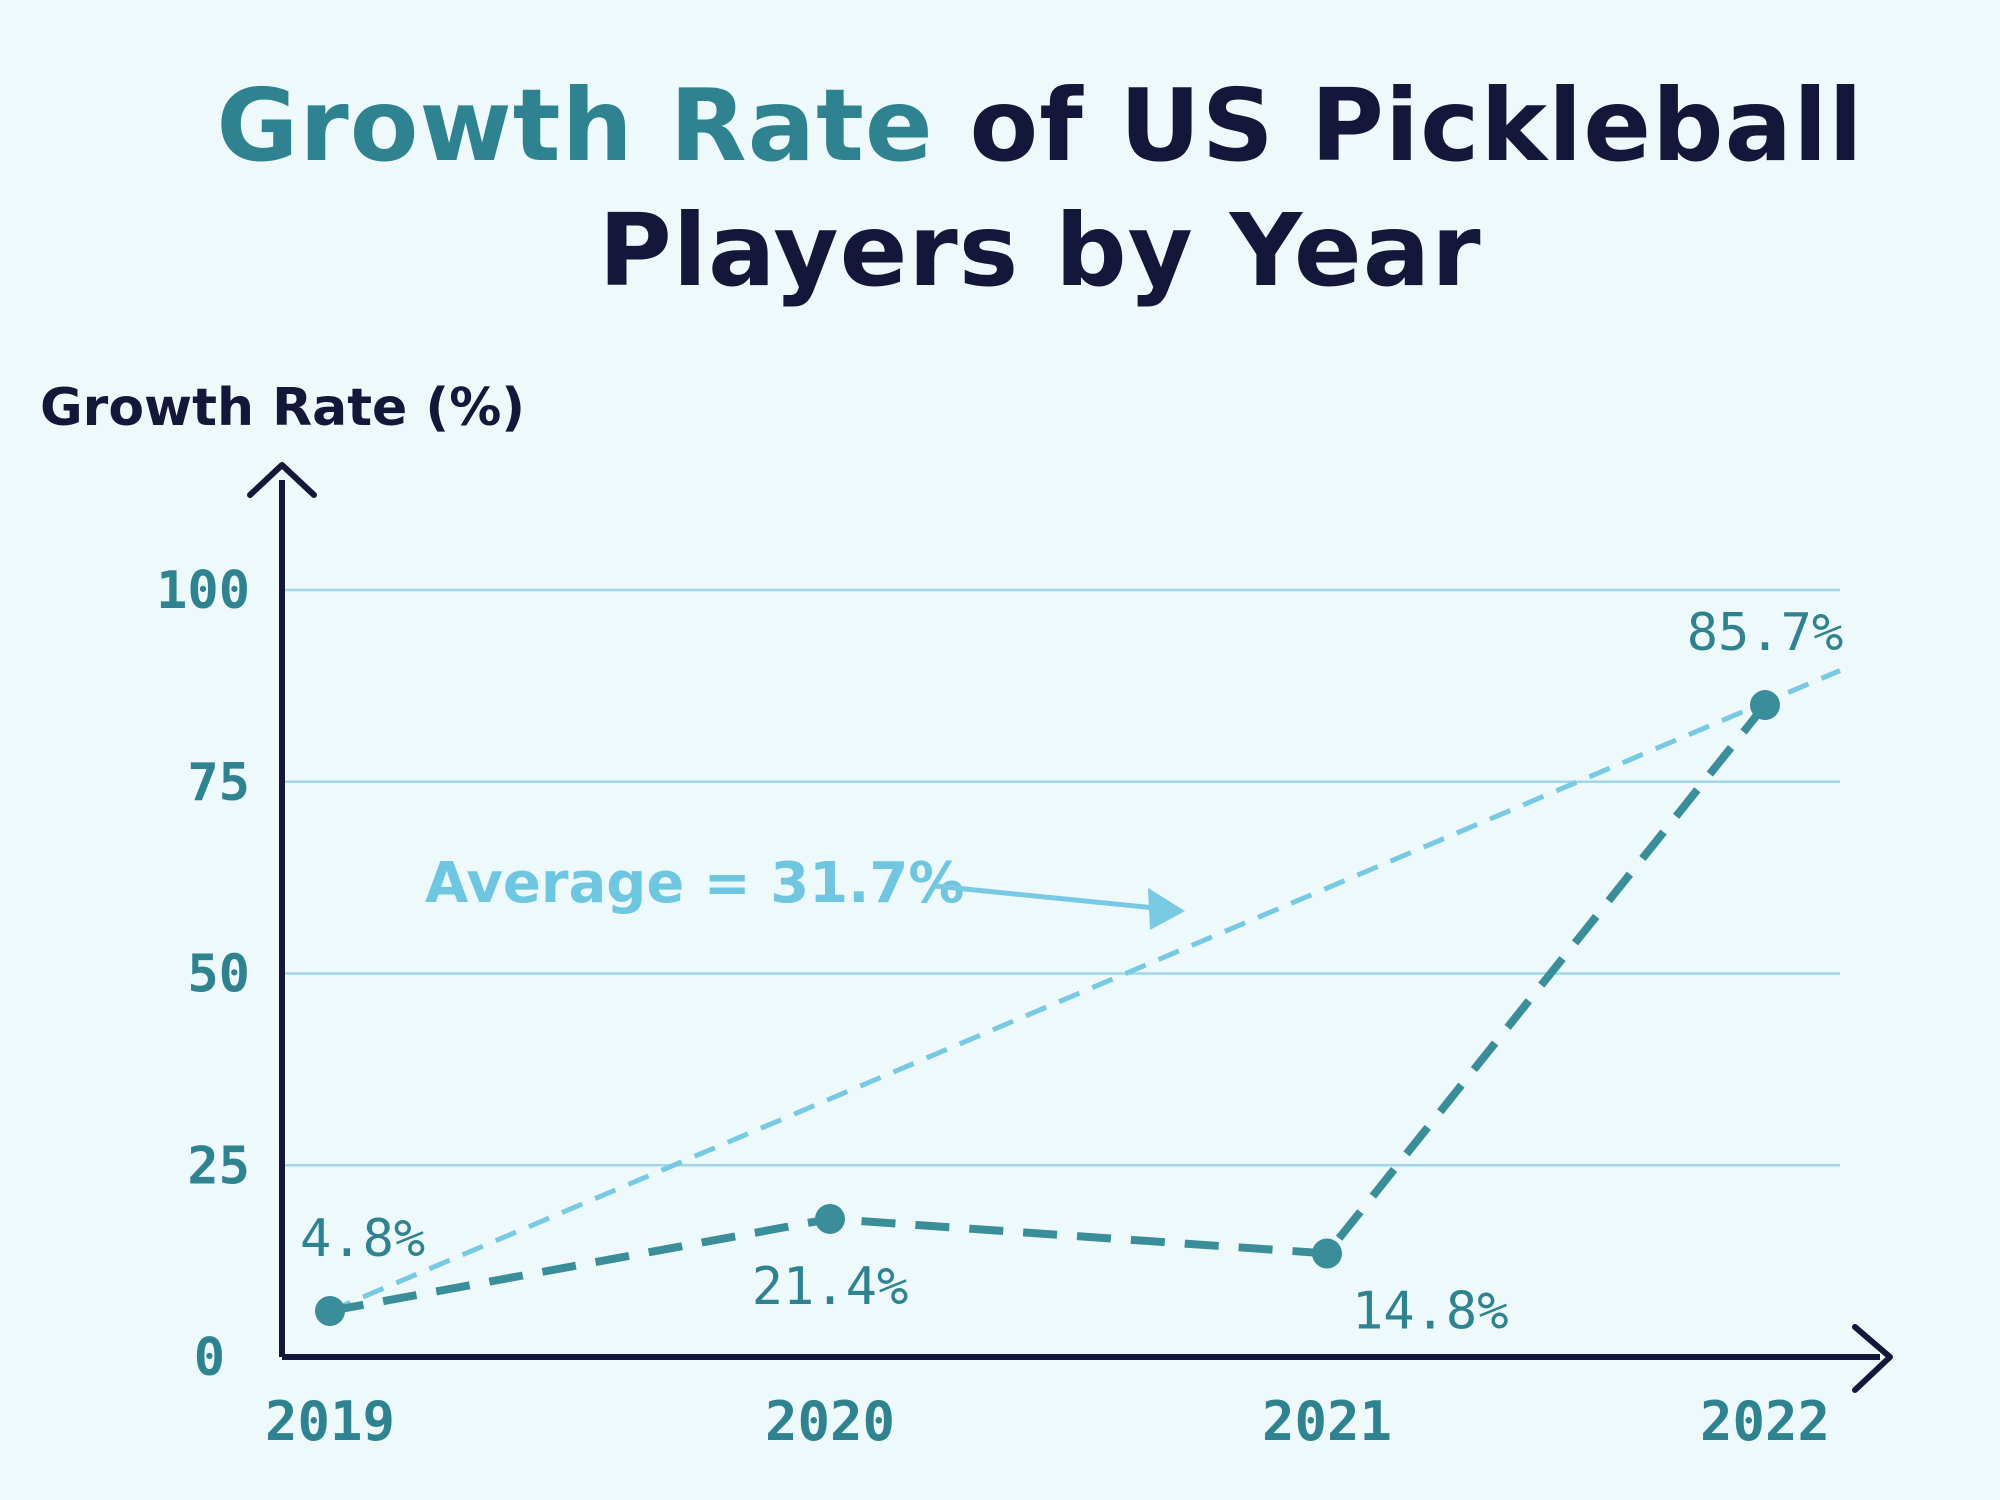 The image size is (2000, 1500). Describe the element at coordinates (1047, 1421) in the screenshot. I see `x-tick-labels: 2019 2020 2021 2022` at that location.